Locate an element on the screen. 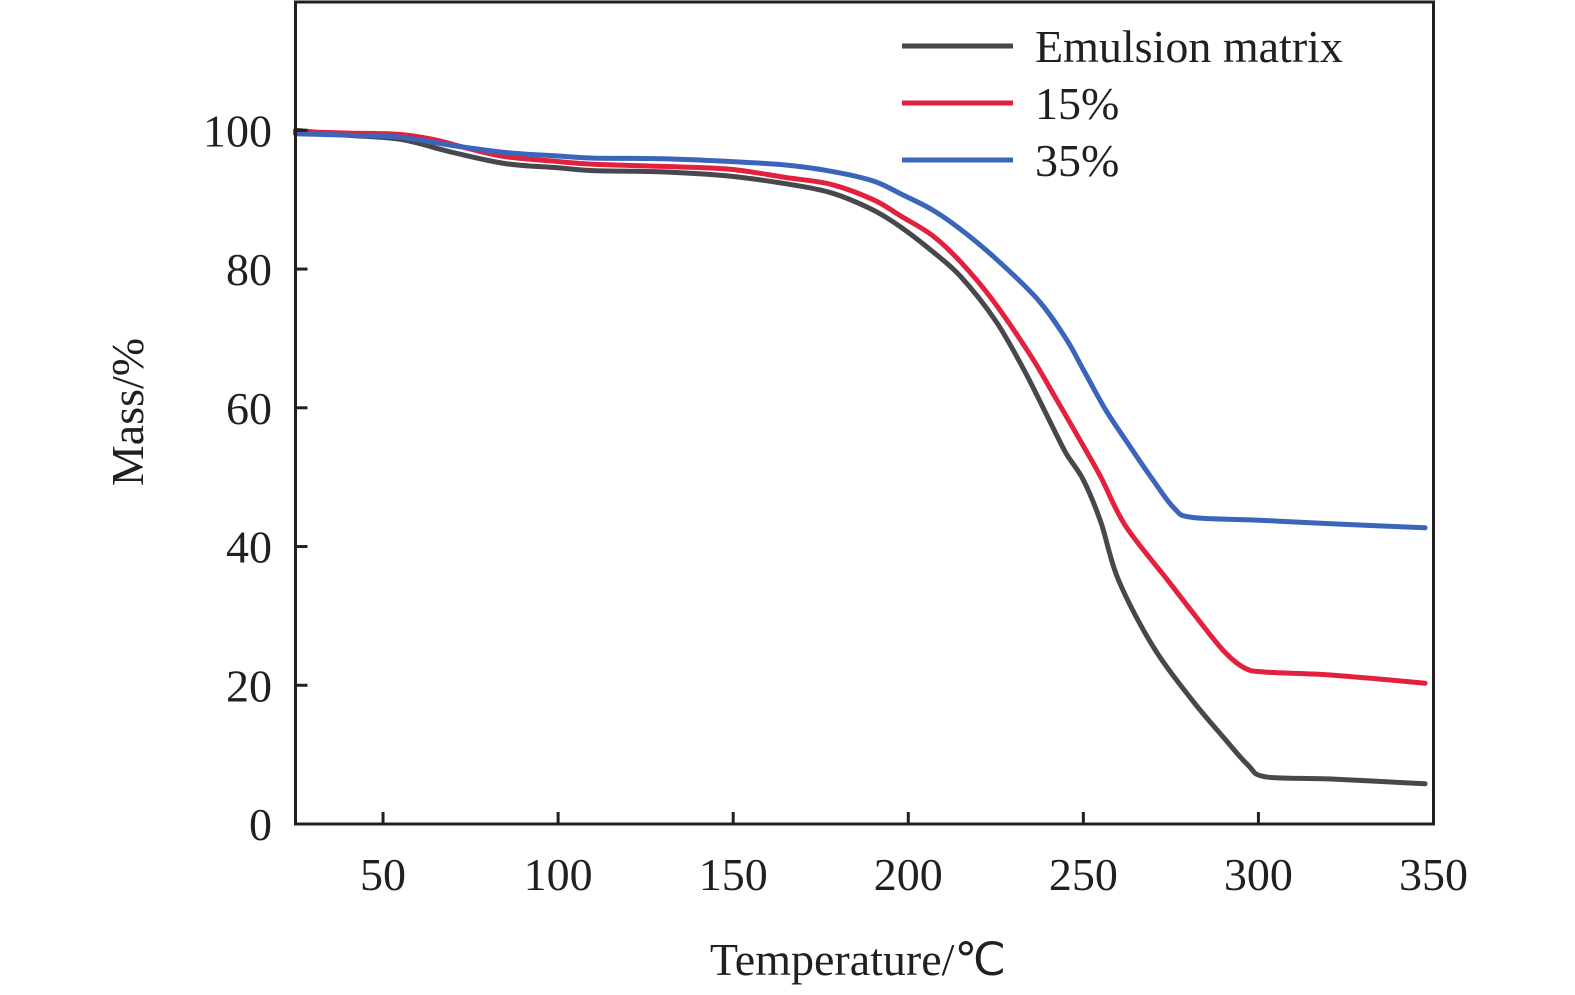  x-tick-label: 150 is located at coordinates (733, 874).